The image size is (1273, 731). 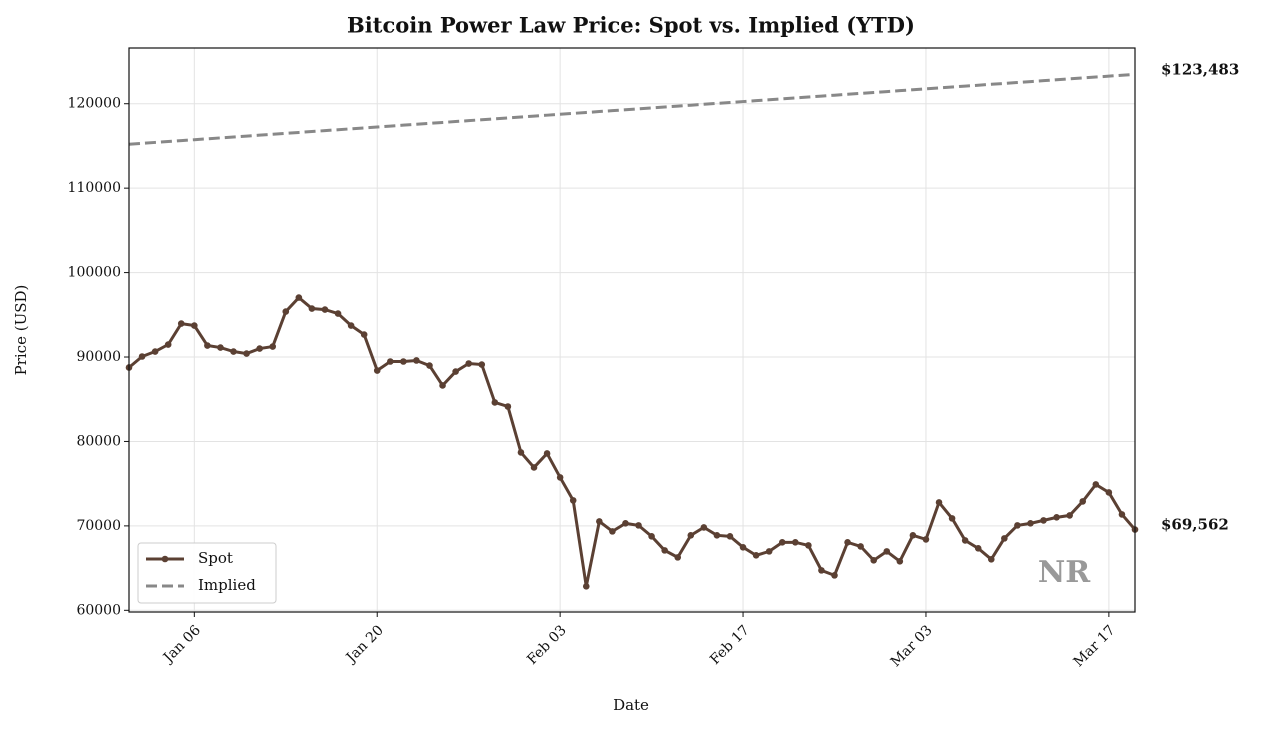 I want to click on y-tick-label: 80000, so click(x=98, y=441).